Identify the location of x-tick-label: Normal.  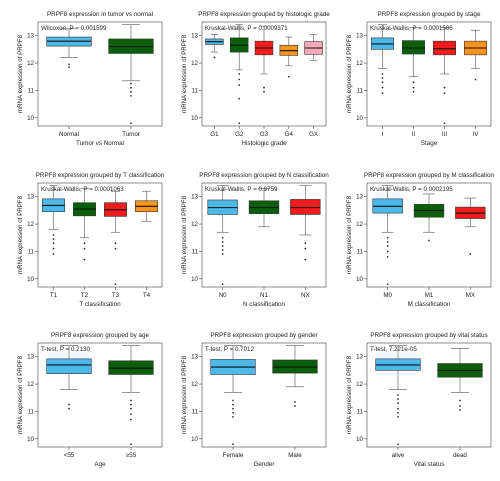
(69, 134).